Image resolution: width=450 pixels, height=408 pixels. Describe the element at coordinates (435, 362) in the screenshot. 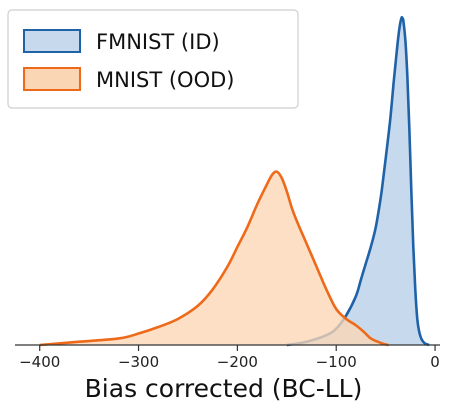

I see `x-tick-label: 0` at that location.